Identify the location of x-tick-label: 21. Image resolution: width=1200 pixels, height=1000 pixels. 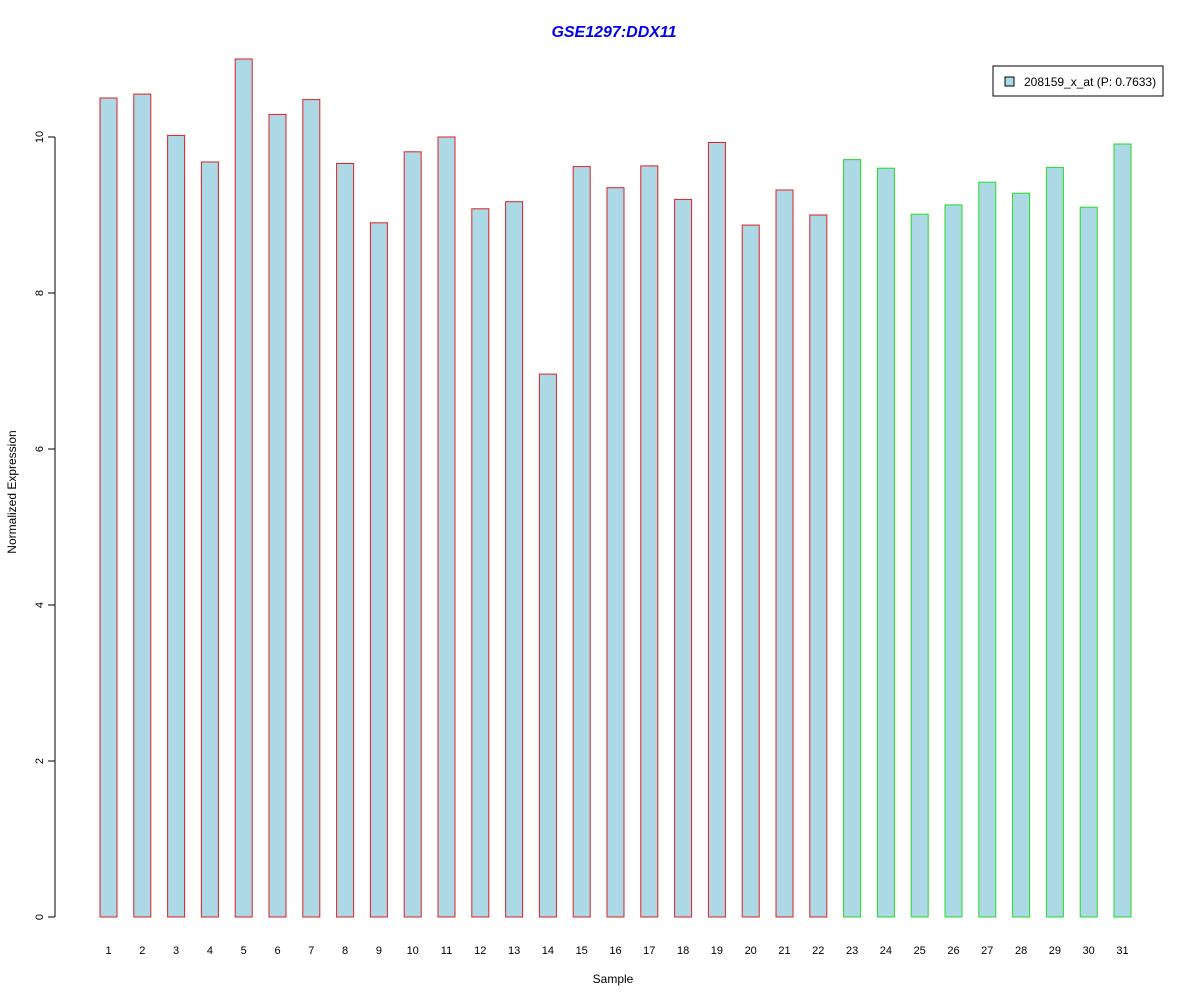
(784, 951).